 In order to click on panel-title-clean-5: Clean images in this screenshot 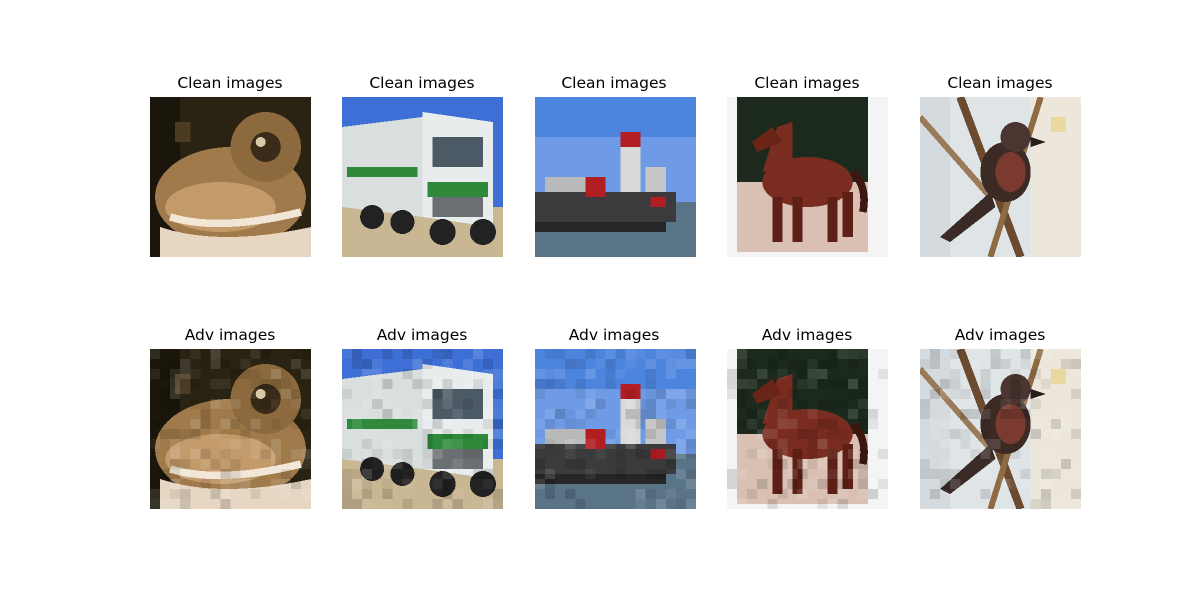, I will do `click(1000, 83)`.